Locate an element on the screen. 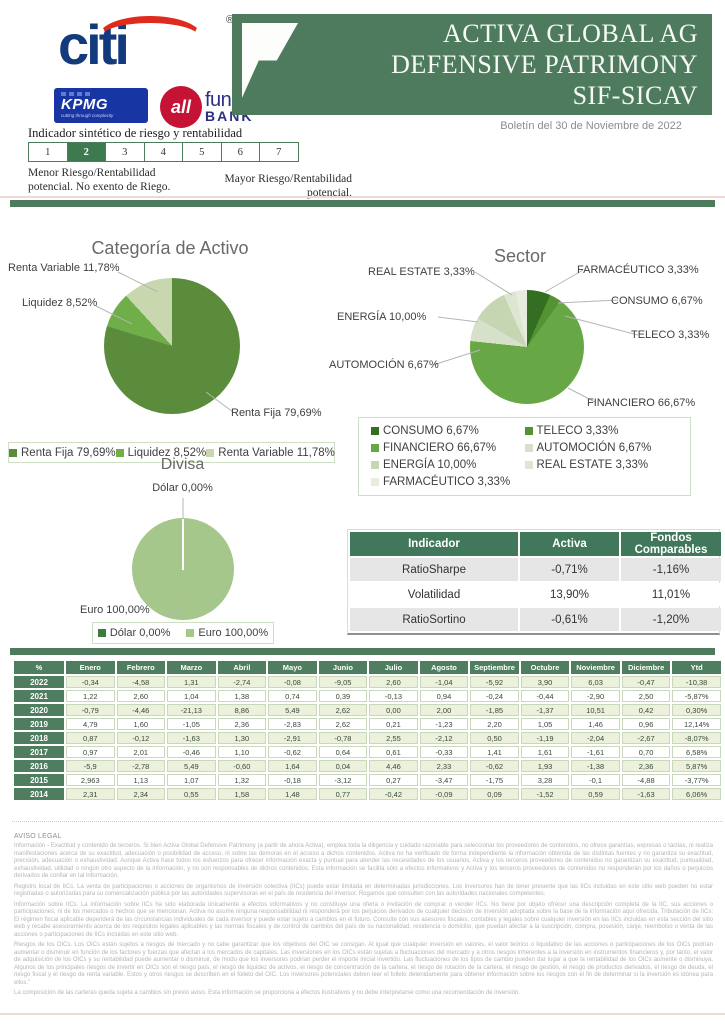 The width and height of the screenshot is (725, 1024). sector-label-farmaceutico: FARMACÉUTICO 3,33% is located at coordinates (638, 270).